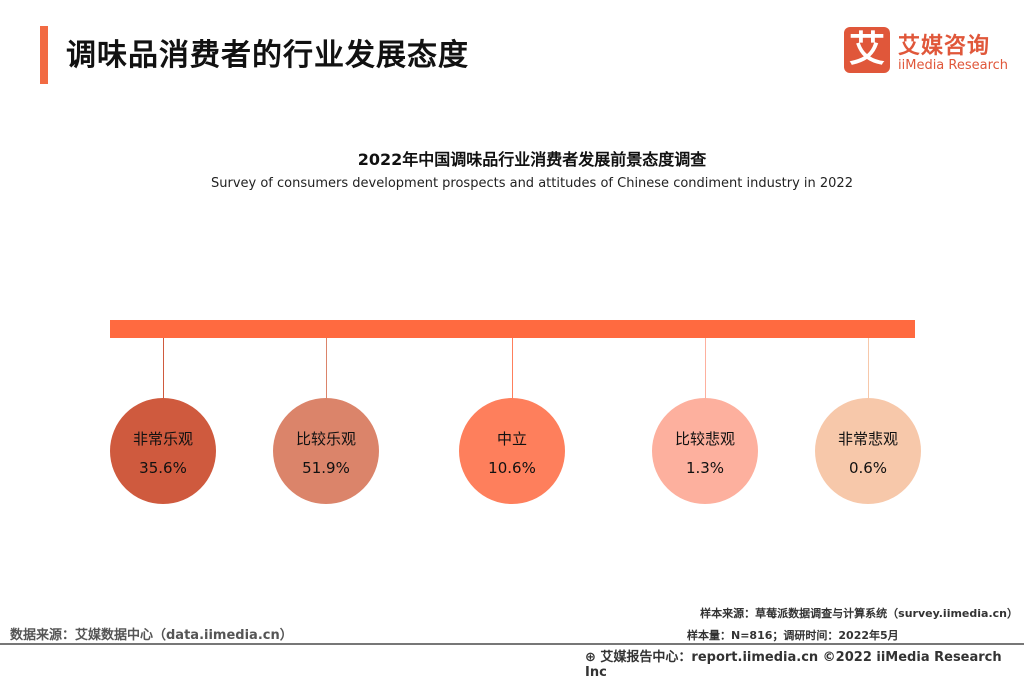 This screenshot has height=680, width=1024. What do you see at coordinates (867, 50) in the screenshot?
I see `logo-mark: 艾` at bounding box center [867, 50].